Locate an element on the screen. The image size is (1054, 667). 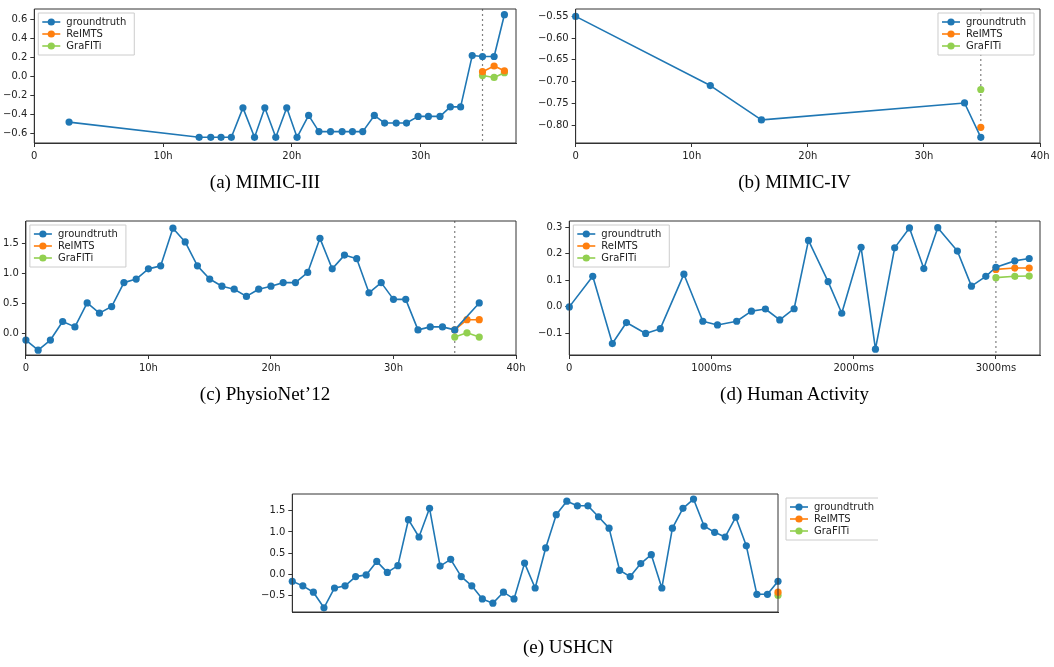
y-tick-label: 1.0 is located at coordinates (277, 531).